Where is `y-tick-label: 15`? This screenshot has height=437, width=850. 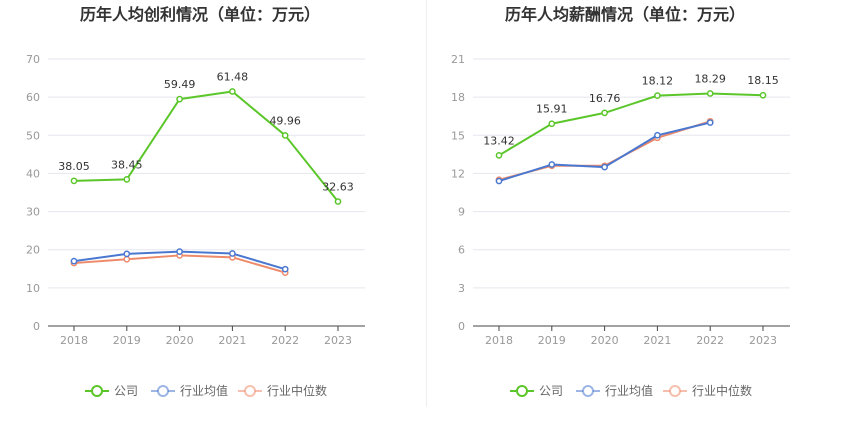 y-tick-label: 15 is located at coordinates (458, 135).